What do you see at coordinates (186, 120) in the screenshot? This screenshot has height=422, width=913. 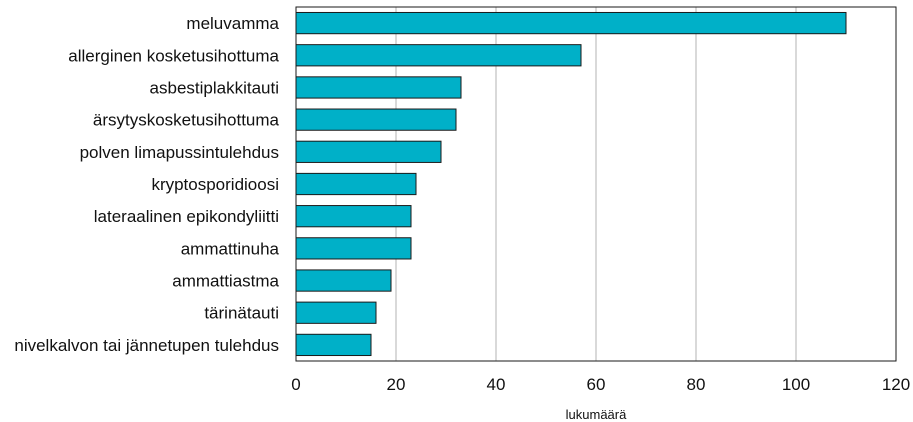 I see `category-label: ärsytyskosketusihottuma` at bounding box center [186, 120].